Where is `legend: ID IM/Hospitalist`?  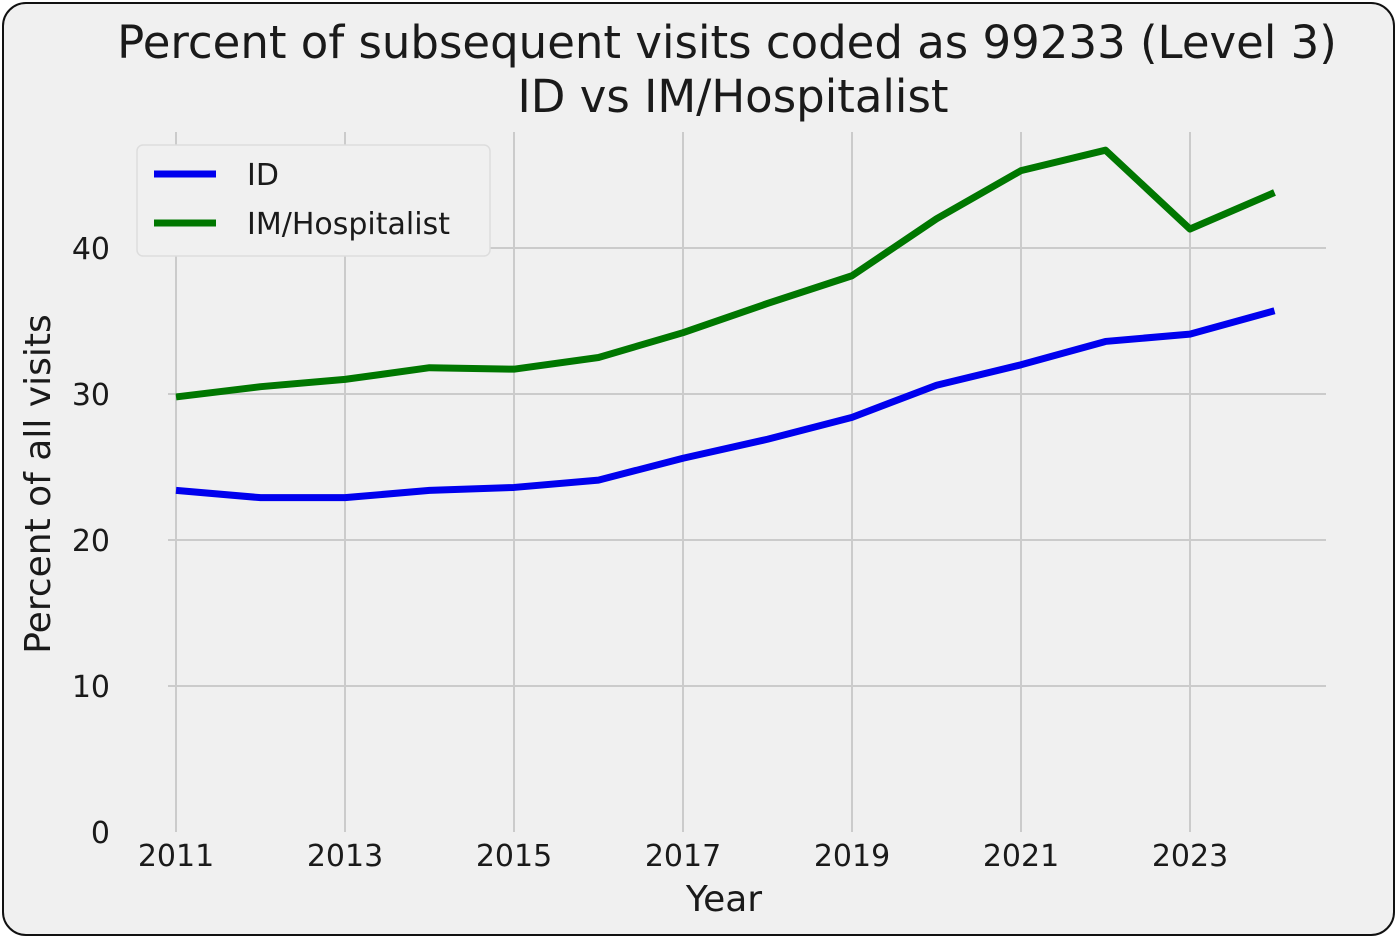 legend: ID IM/Hospitalist is located at coordinates (313, 200).